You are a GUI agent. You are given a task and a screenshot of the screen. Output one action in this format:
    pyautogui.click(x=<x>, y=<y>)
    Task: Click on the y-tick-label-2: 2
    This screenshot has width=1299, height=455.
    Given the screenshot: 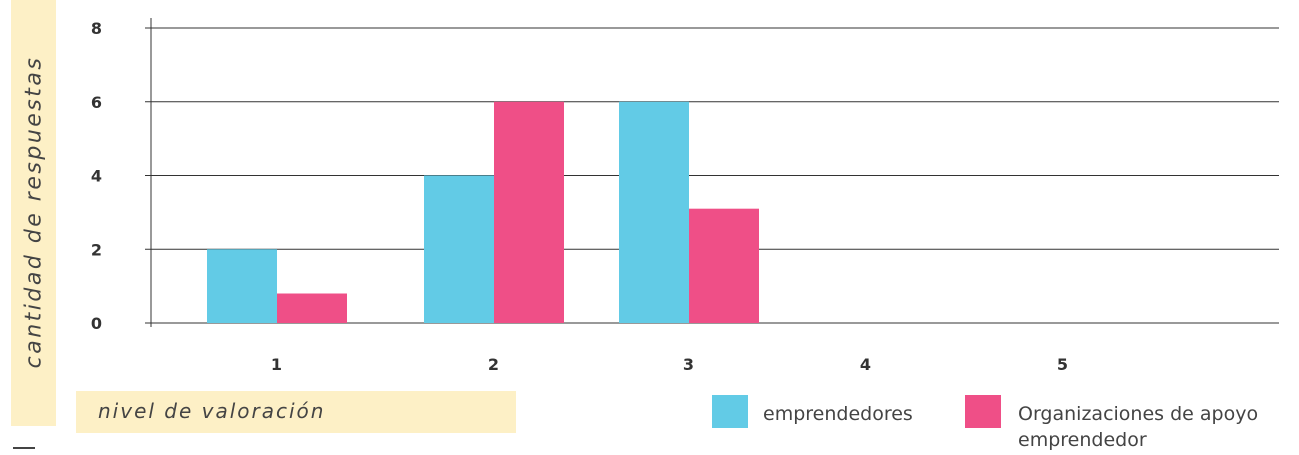 What is the action you would take?
    pyautogui.click(x=97, y=249)
    